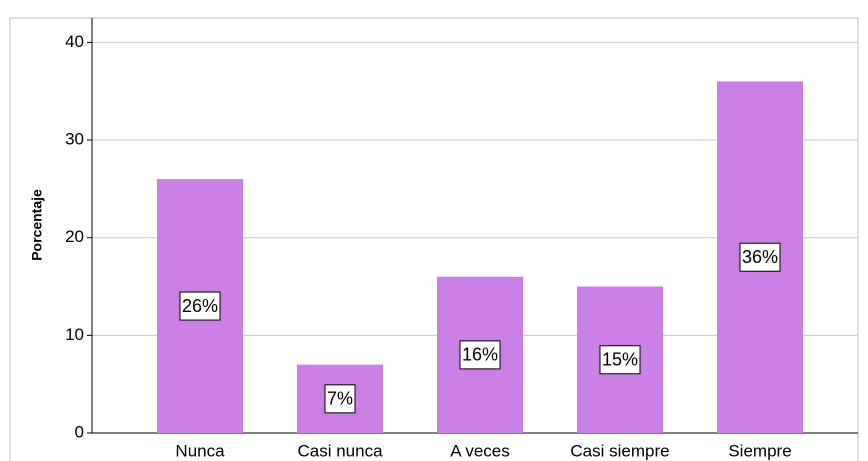 This screenshot has height=461, width=868. Describe the element at coordinates (74, 236) in the screenshot. I see `y-tick-label: 20` at that location.